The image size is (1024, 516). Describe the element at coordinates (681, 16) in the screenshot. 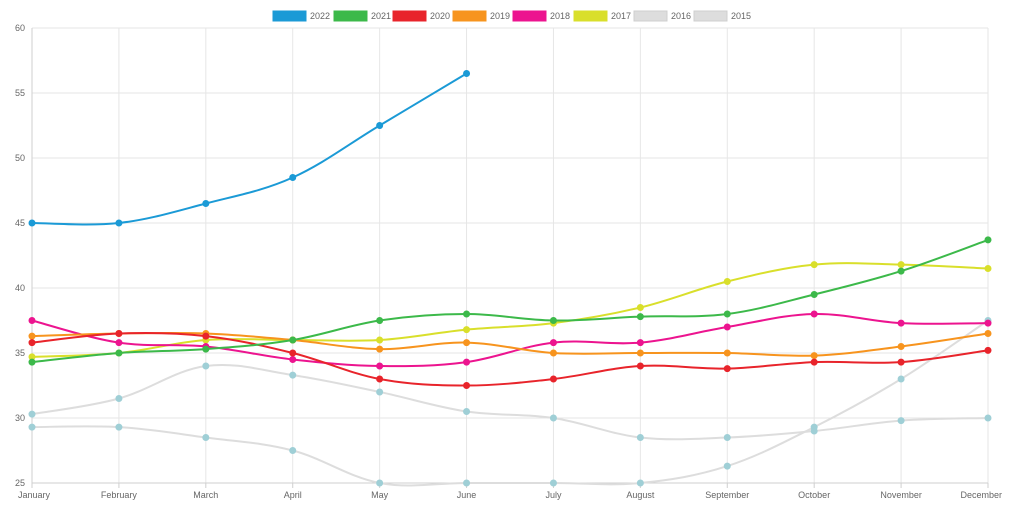

I see `legend-label: 2016` at that location.